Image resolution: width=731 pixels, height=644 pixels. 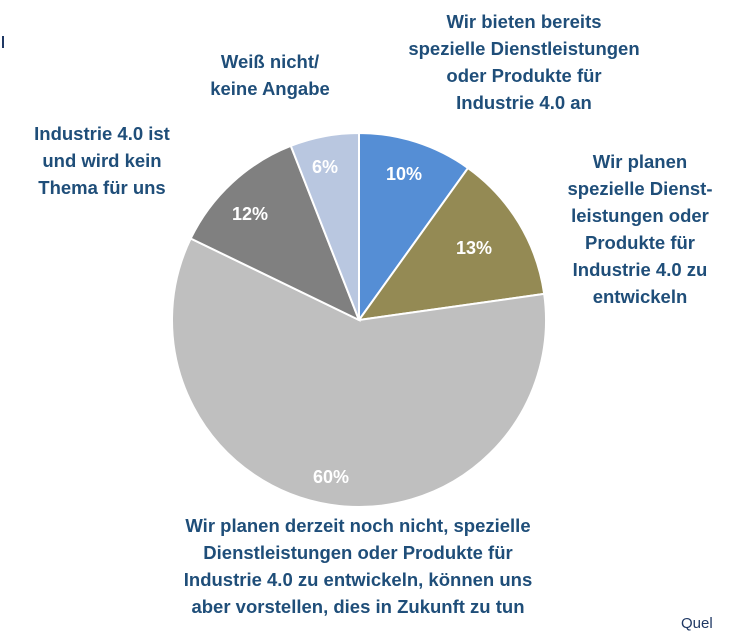 I want to click on value-label: 60%, so click(x=331, y=477).